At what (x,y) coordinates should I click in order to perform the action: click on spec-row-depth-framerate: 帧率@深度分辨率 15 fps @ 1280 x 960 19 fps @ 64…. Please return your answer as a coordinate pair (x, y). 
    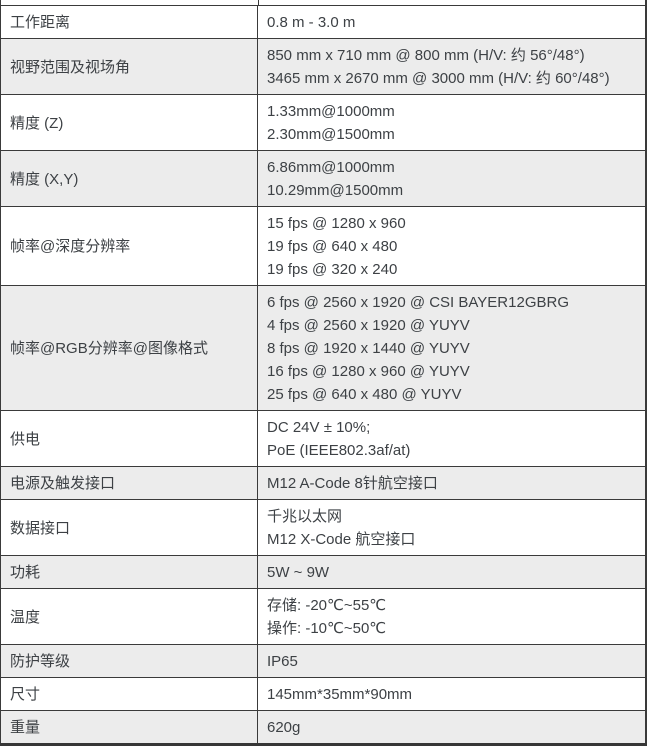
    Looking at the image, I should click on (323, 245).